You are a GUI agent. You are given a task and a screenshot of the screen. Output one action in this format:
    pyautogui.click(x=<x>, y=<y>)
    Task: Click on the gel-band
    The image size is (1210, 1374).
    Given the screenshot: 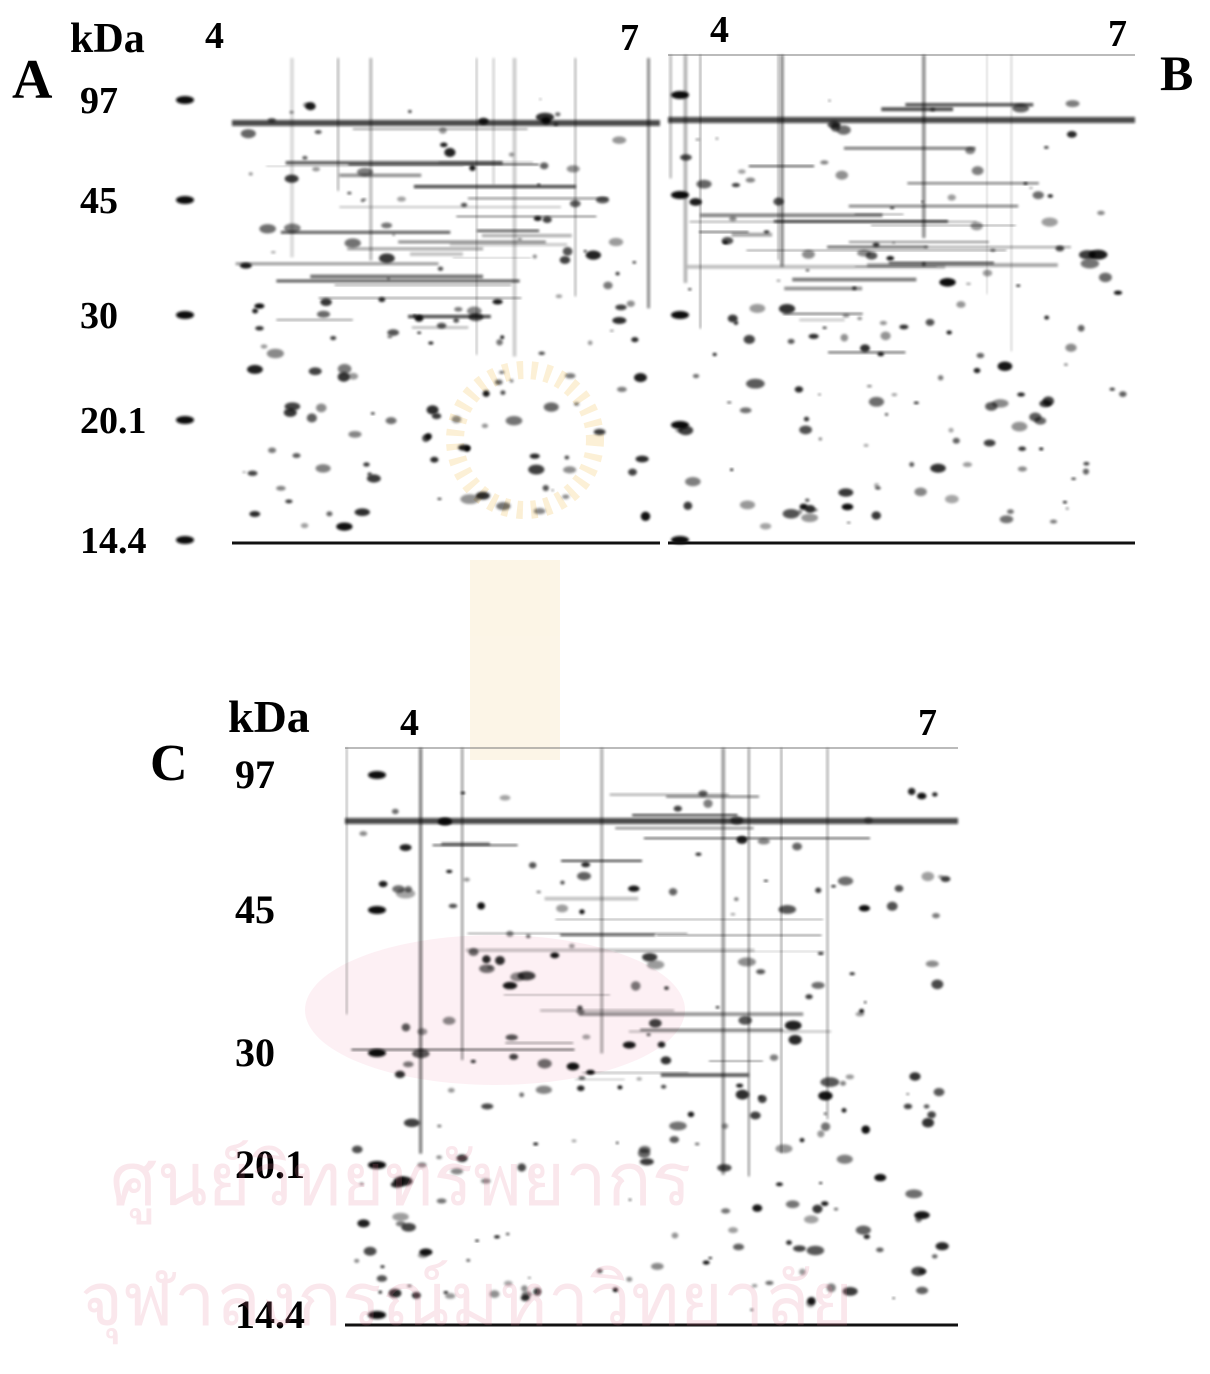 What is the action you would take?
    pyautogui.click(x=446, y=123)
    